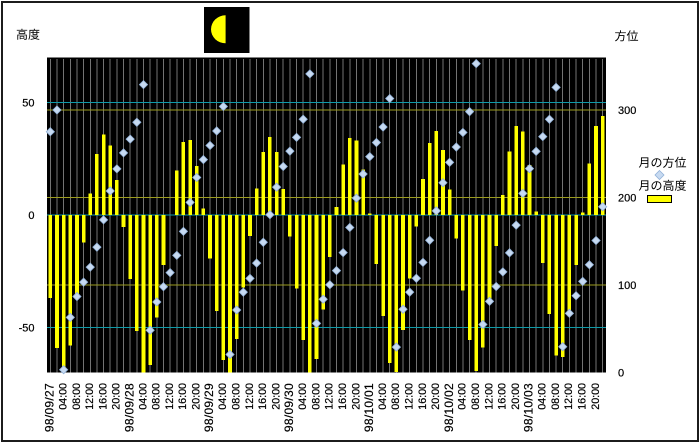 Image resolution: width=700 pixels, height=448 pixels. I want to click on svg-text: 98/09/28, so click(129, 407).